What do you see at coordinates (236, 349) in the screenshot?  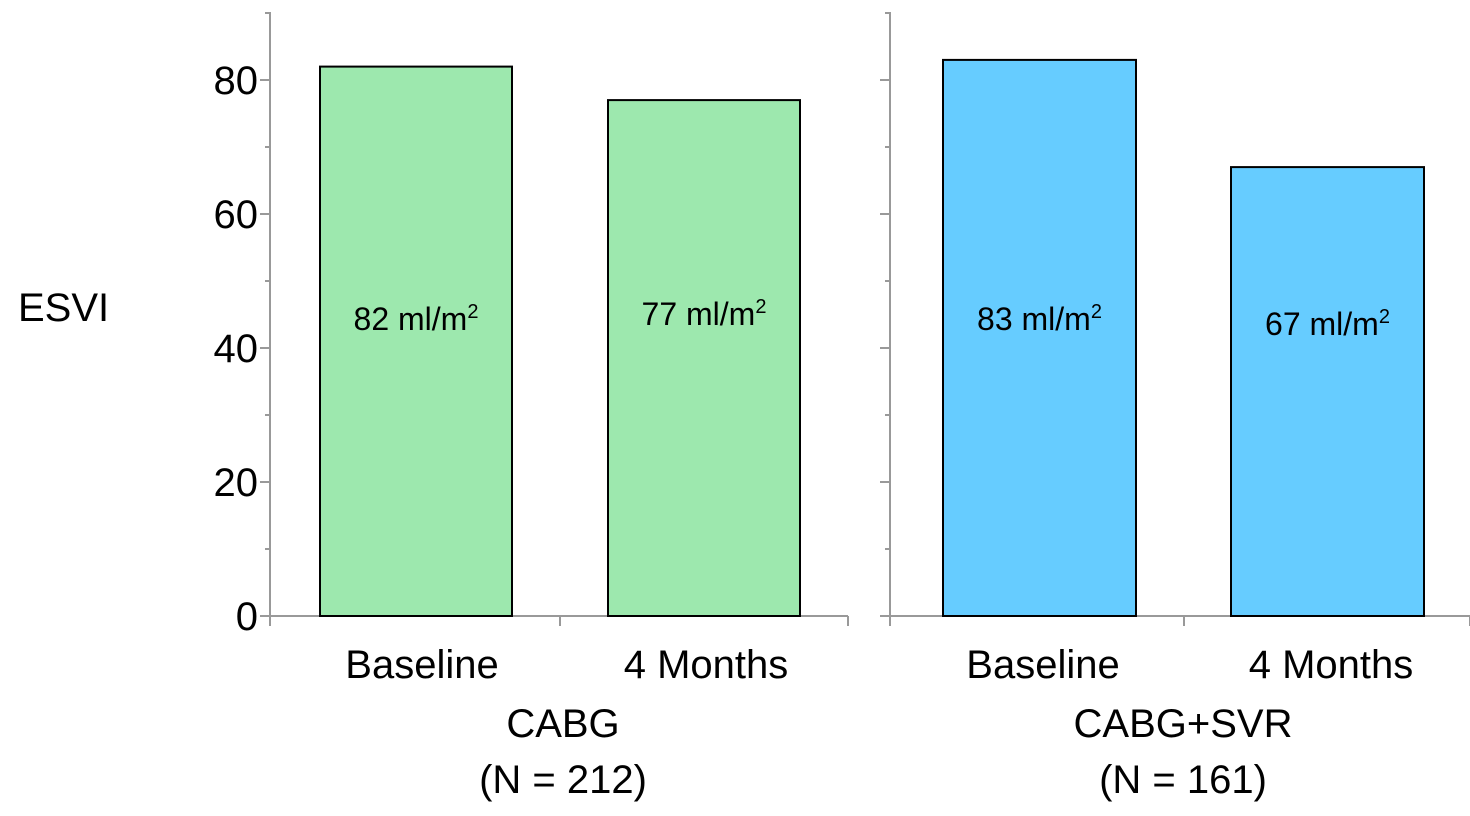 I see `y-tick-label: 40` at bounding box center [236, 349].